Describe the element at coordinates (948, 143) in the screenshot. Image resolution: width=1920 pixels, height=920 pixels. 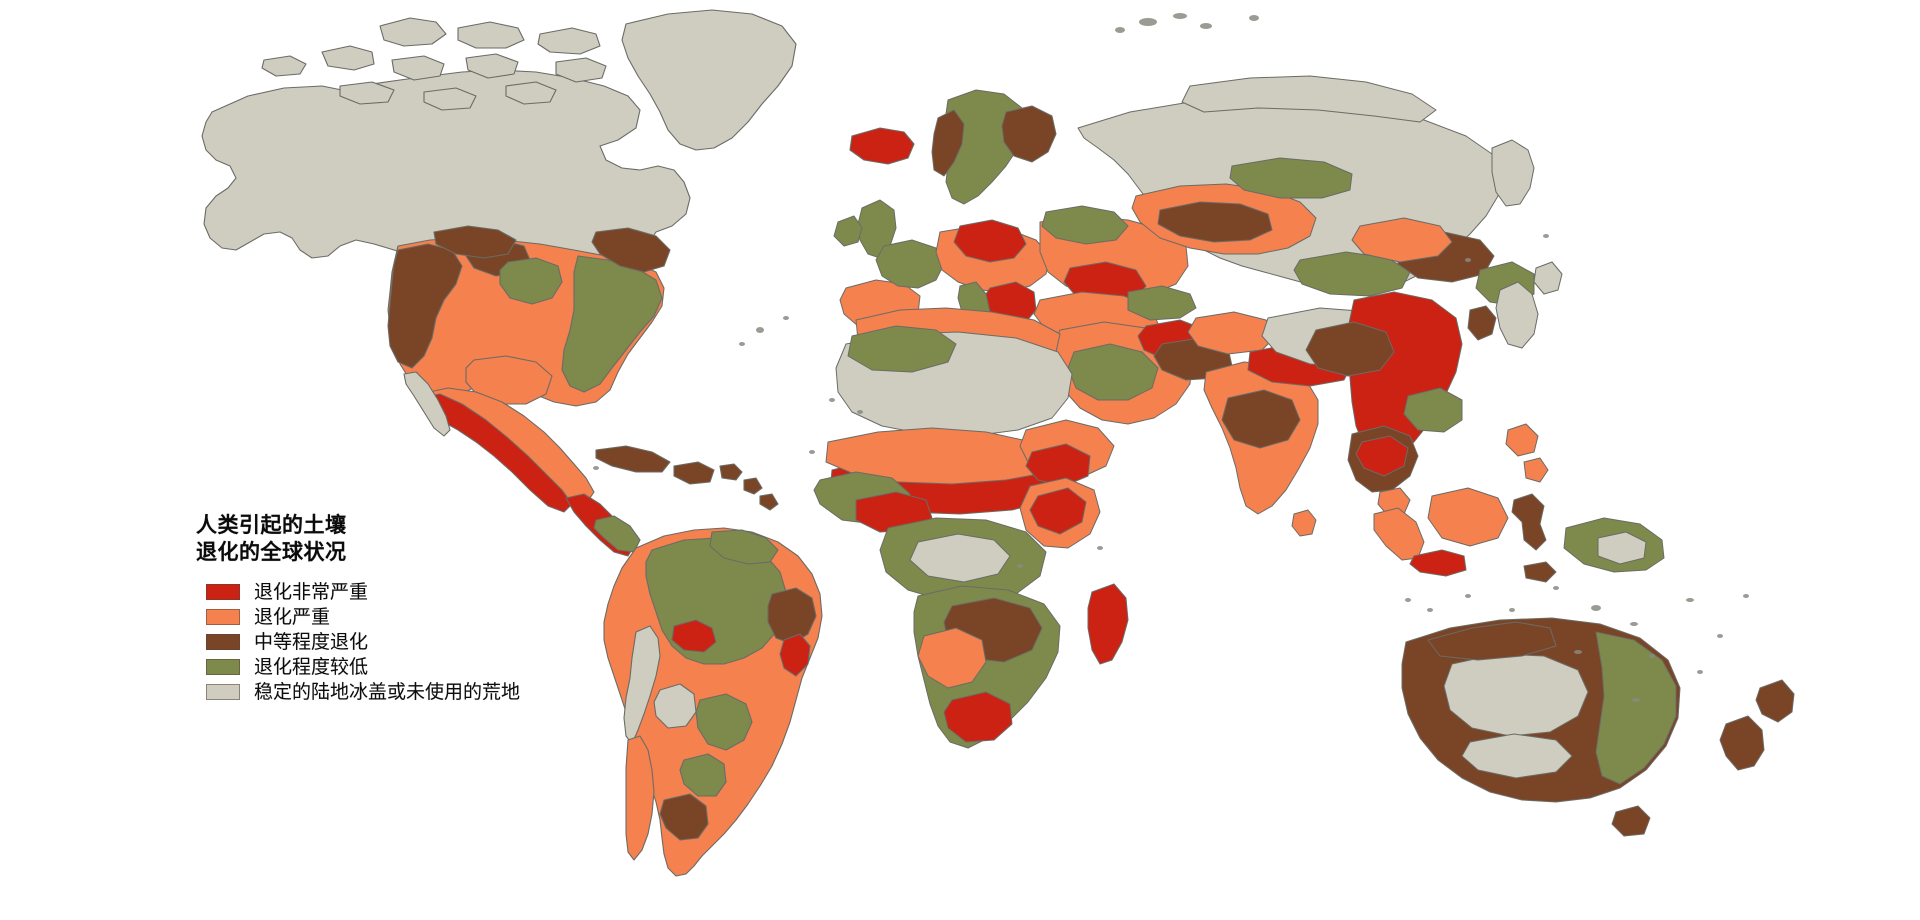
I see `land-norway-coast` at that location.